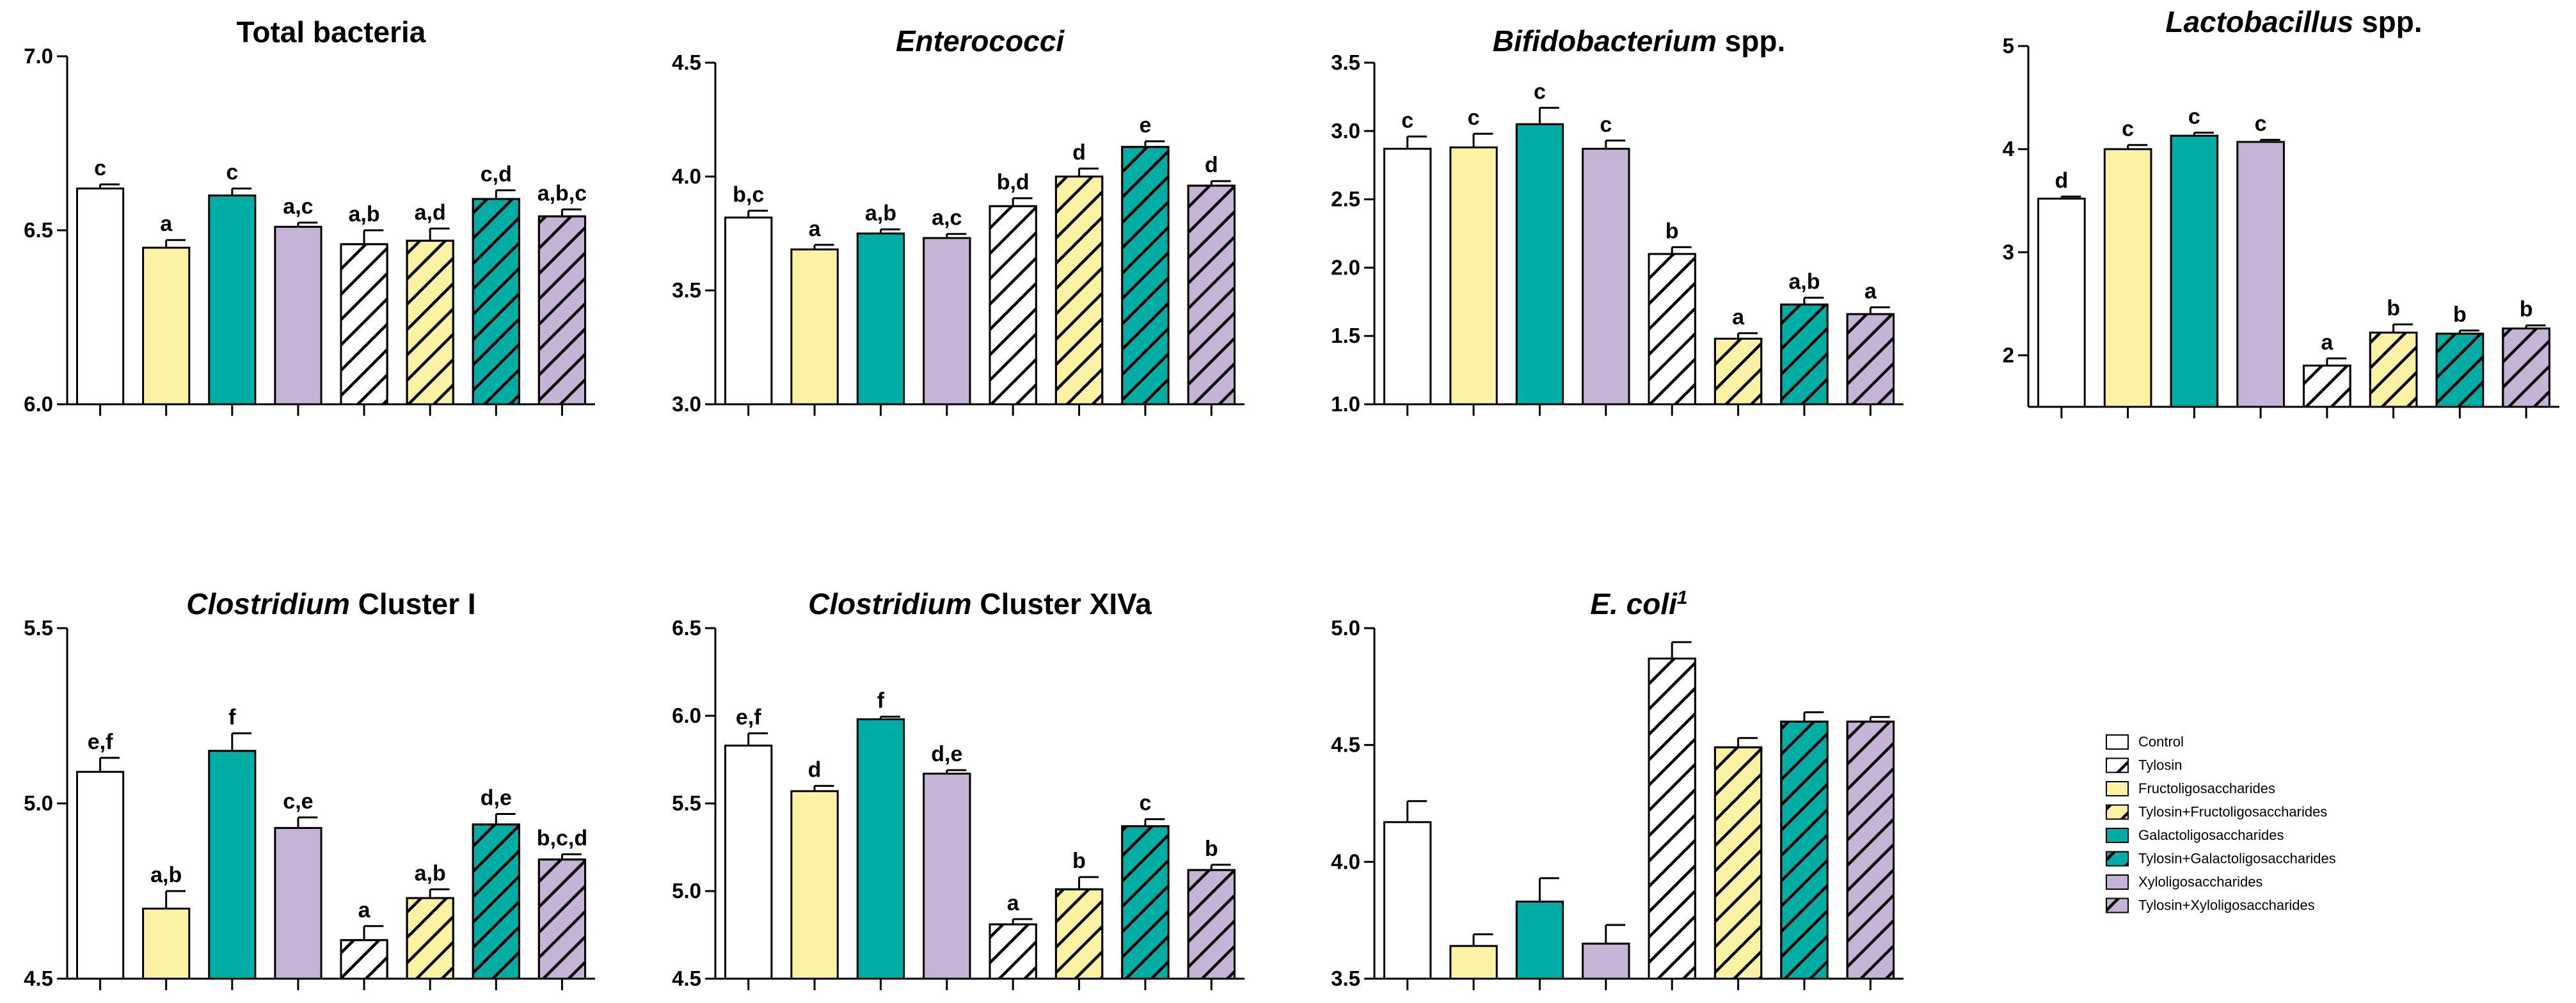 The width and height of the screenshot is (2576, 1003). What do you see at coordinates (1618, 788) in the screenshot?
I see `chart-panel-7: E. coli1 3.5 4.0 4.5 5.0` at bounding box center [1618, 788].